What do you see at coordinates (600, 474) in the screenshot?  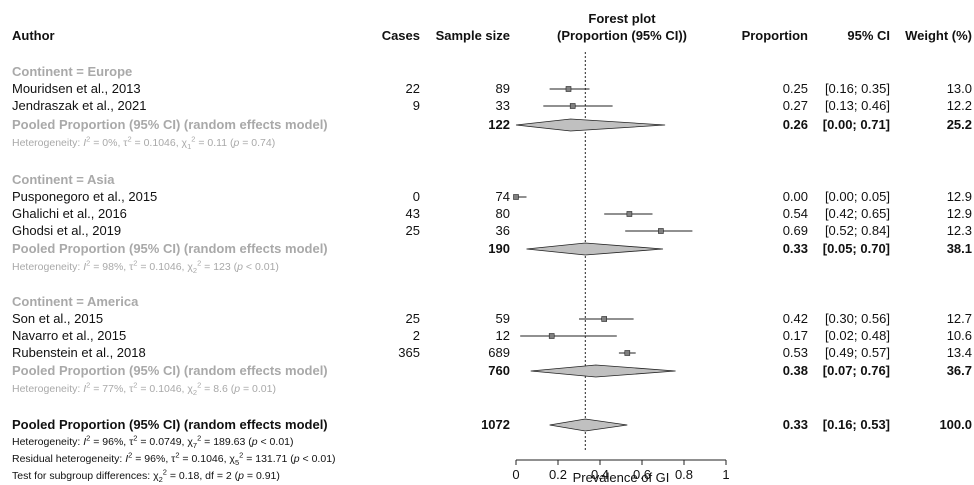 I see `x-tick-label: 0.4` at bounding box center [600, 474].